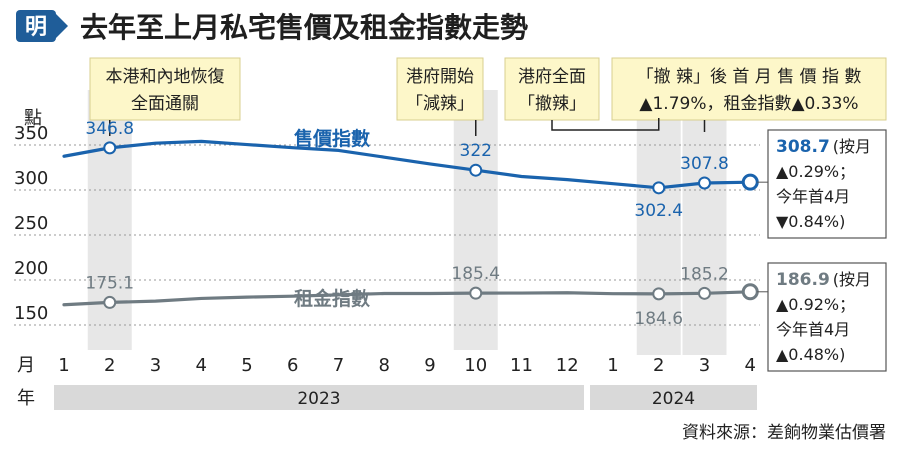 This screenshot has width=900, height=450. I want to click on source-note: 資料來源：差餉物業估價署, so click(784, 433).